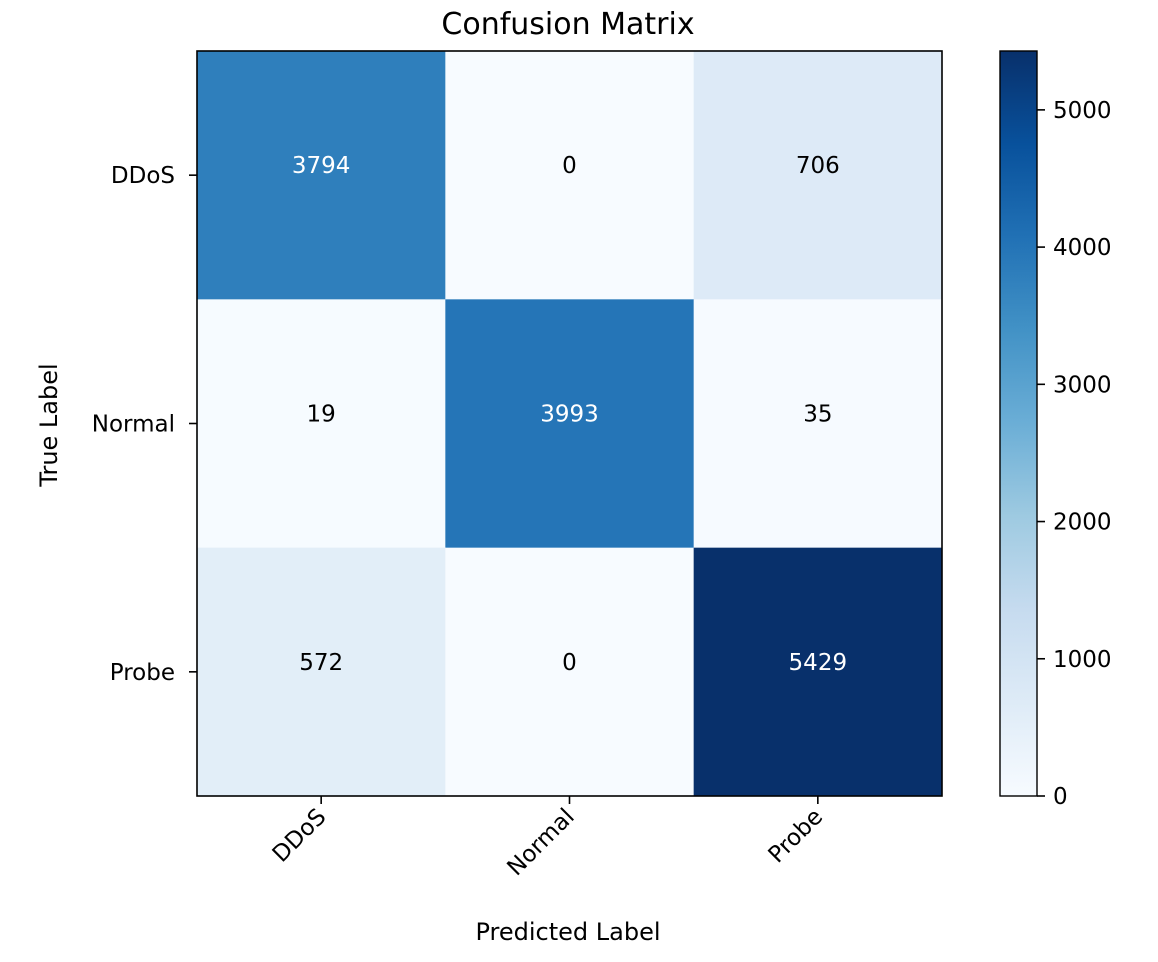 Image resolution: width=1158 pixels, height=962 pixels. What do you see at coordinates (1018, 423) in the screenshot?
I see `colorbar` at bounding box center [1018, 423].